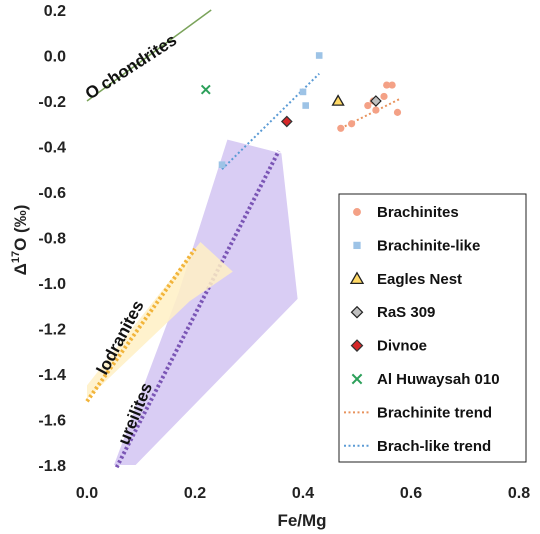  I want to click on reference-lines-layer, so click(149, 55).